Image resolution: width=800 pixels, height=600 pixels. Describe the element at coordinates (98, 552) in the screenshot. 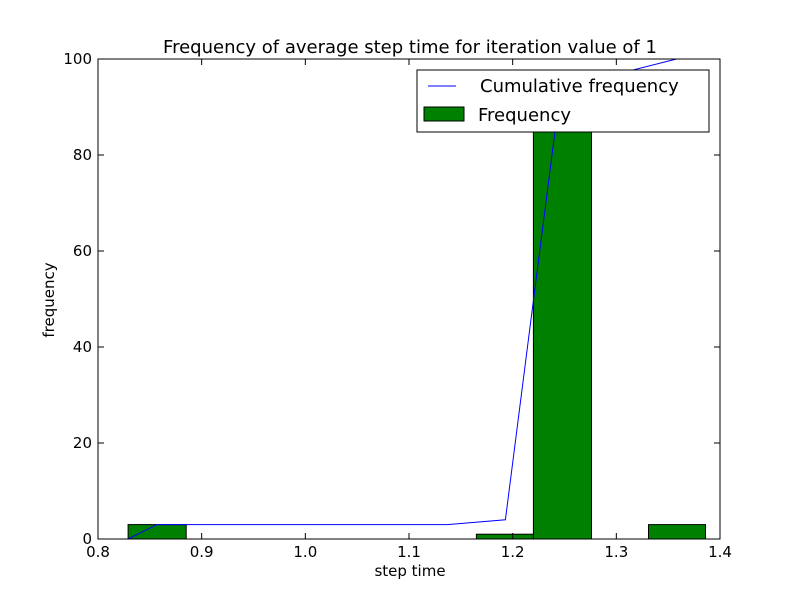

I see `x-tick-label-0: 0.8` at that location.